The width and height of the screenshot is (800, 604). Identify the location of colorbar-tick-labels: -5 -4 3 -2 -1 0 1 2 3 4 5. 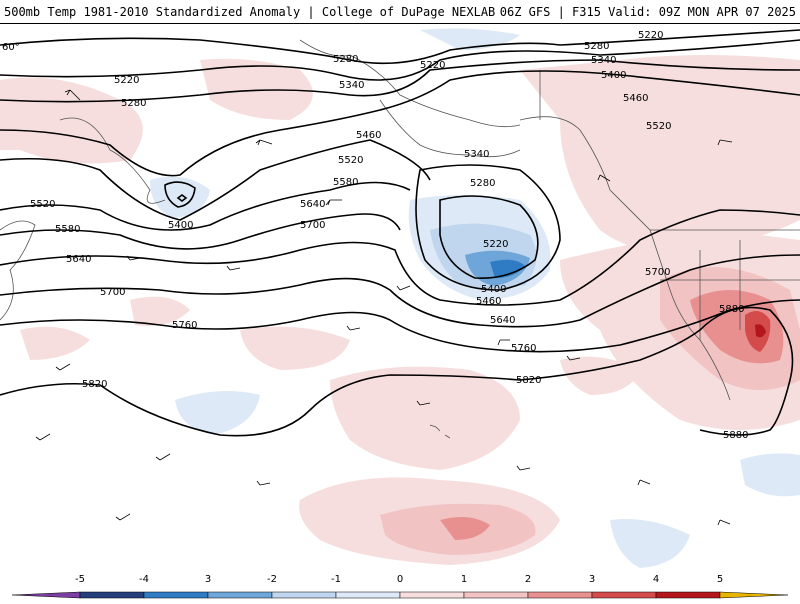
(399, 579).